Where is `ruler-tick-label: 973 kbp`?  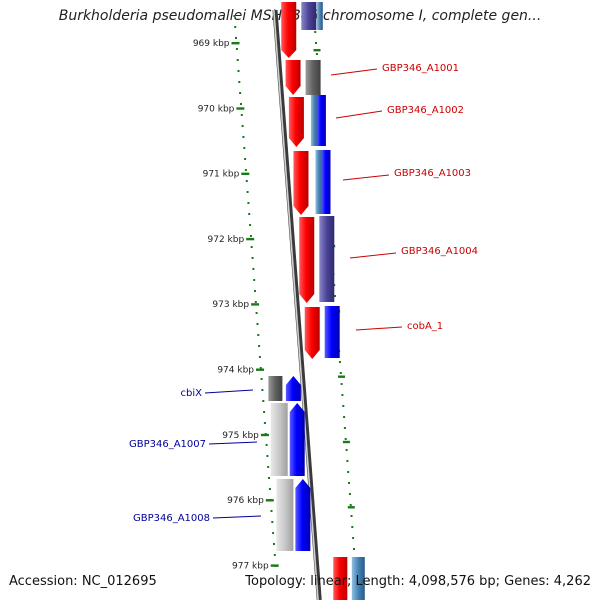 ruler-tick-label: 973 kbp is located at coordinates (230, 305).